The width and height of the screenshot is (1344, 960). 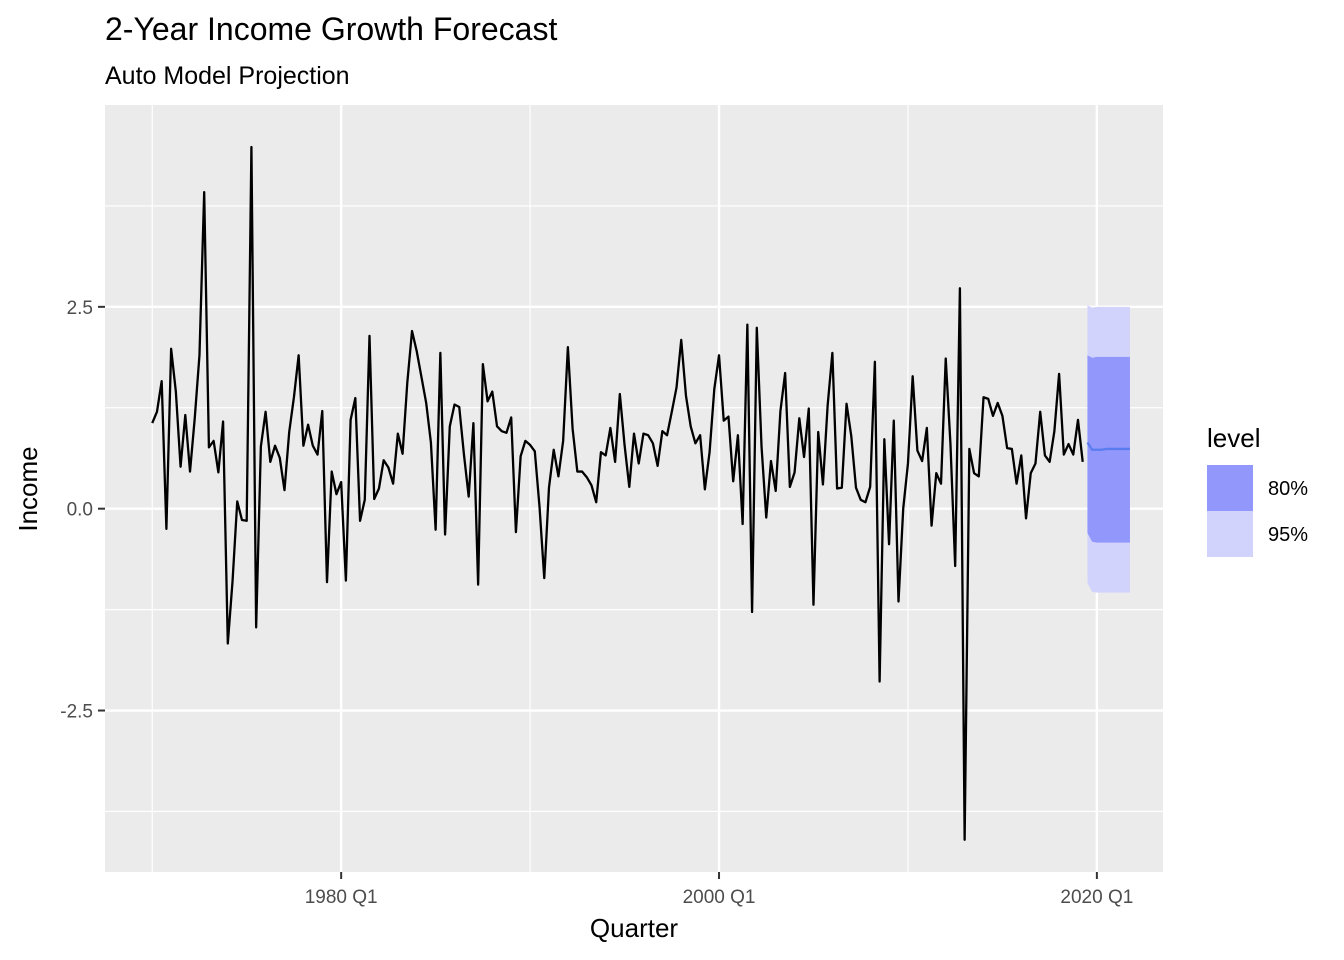 I want to click on x-tick-label: 1980 Q1, so click(x=341, y=897).